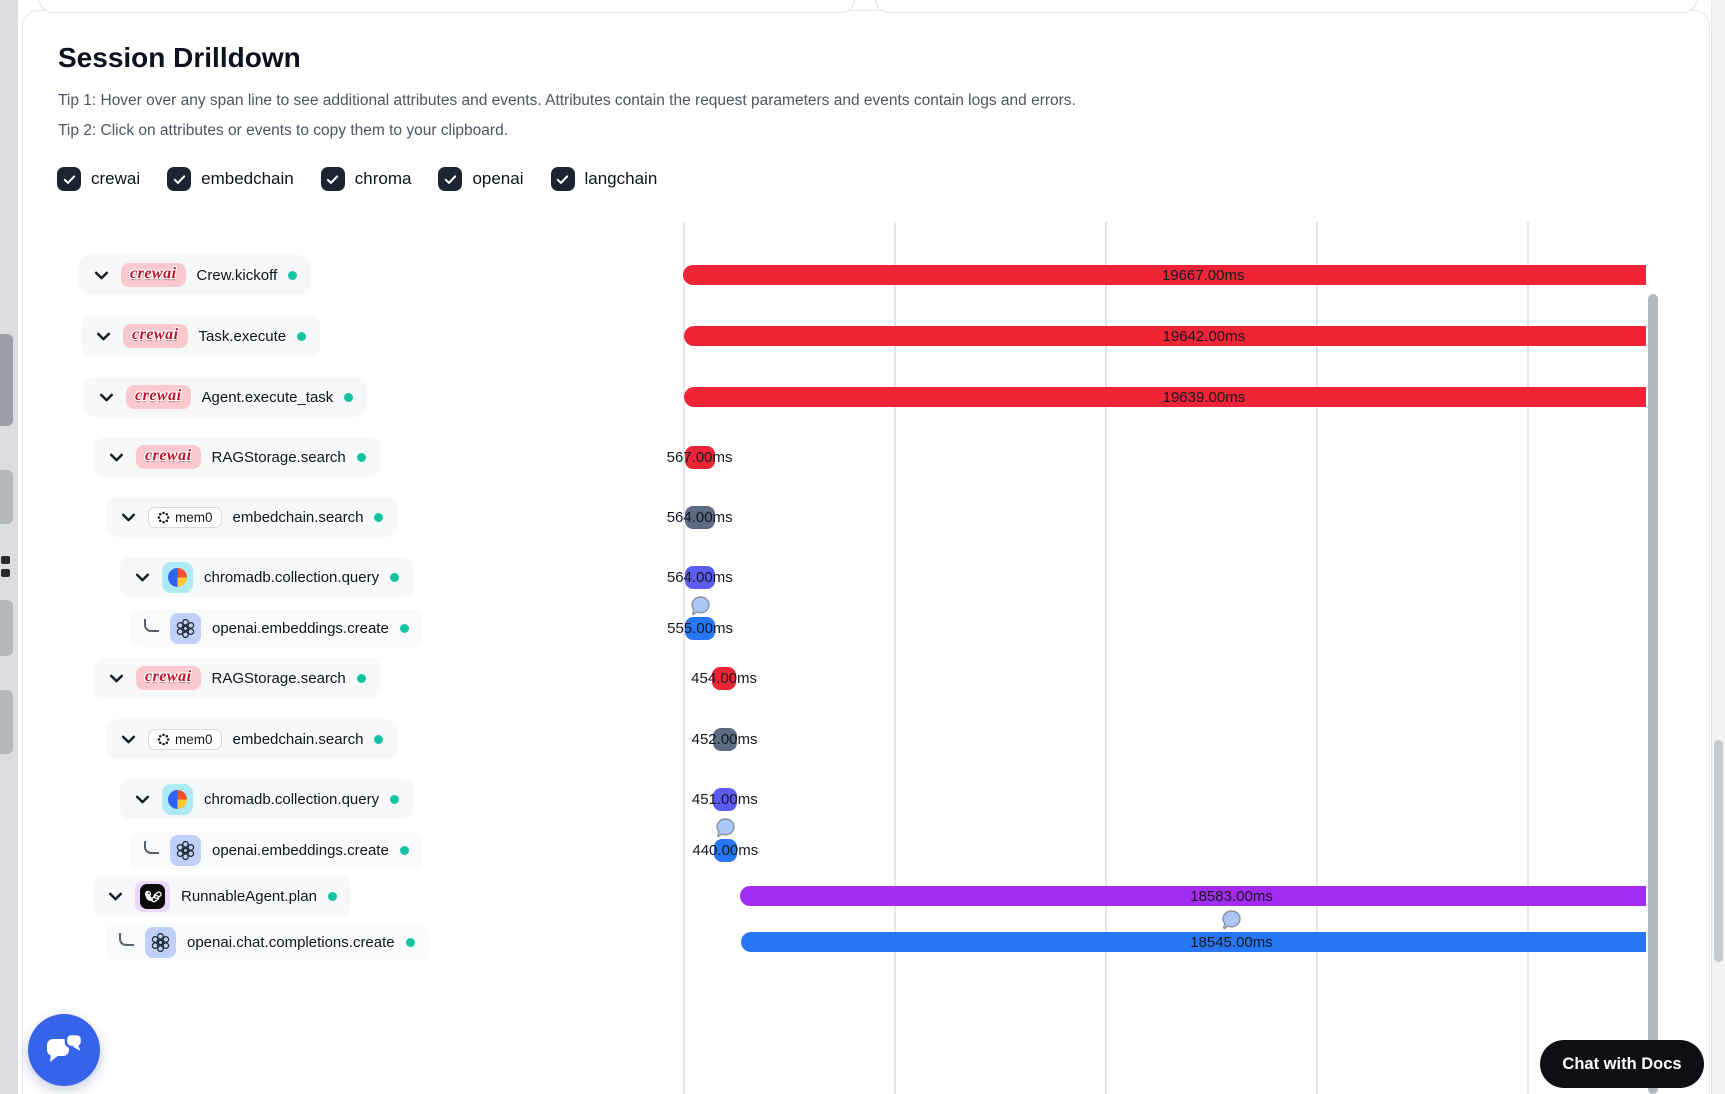 The width and height of the screenshot is (1725, 1094). Describe the element at coordinates (1204, 336) in the screenshot. I see `duration-label: 19642.00ms` at that location.